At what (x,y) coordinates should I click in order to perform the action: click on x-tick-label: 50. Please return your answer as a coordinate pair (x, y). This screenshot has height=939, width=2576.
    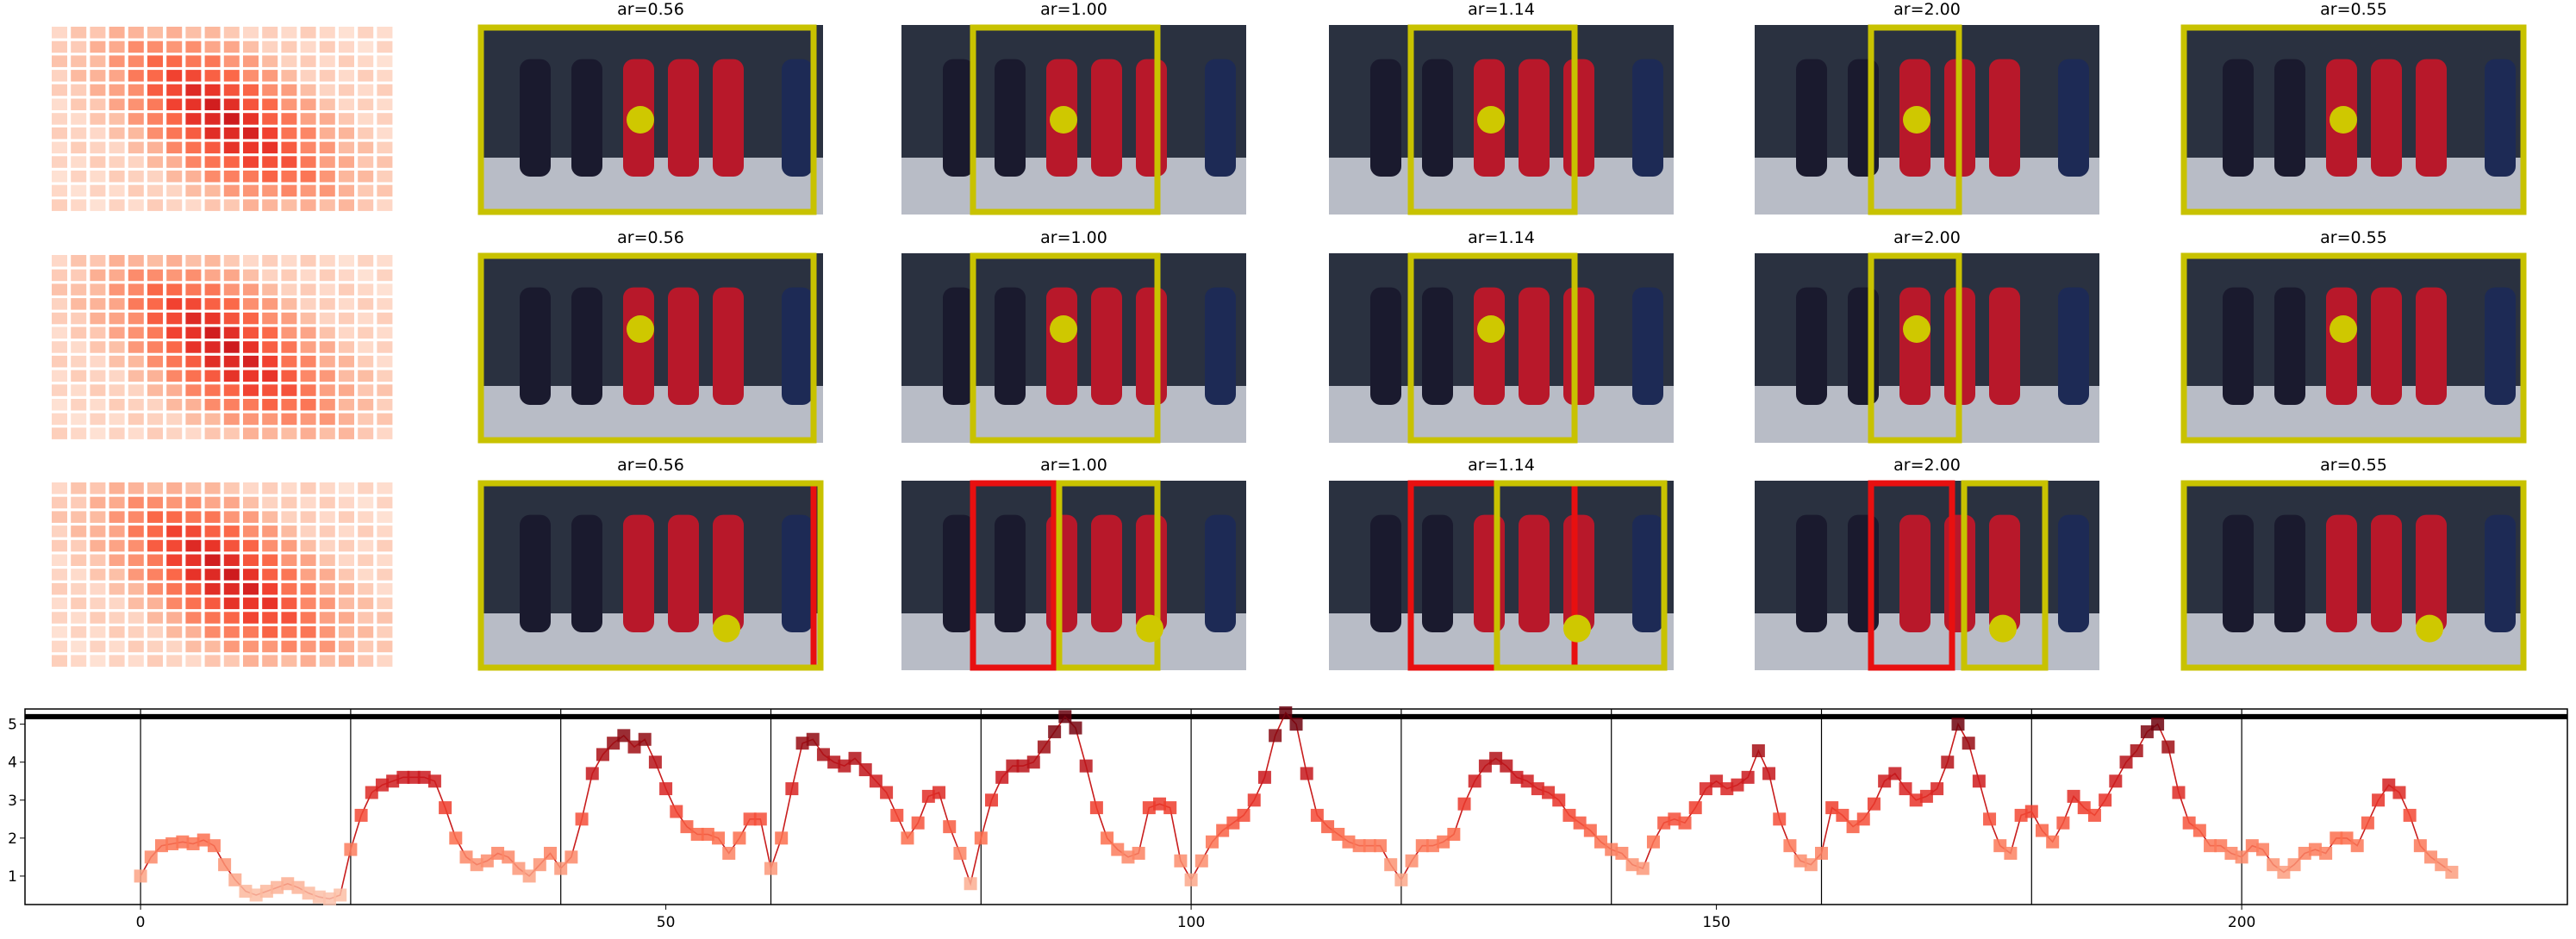
    Looking at the image, I should click on (666, 922).